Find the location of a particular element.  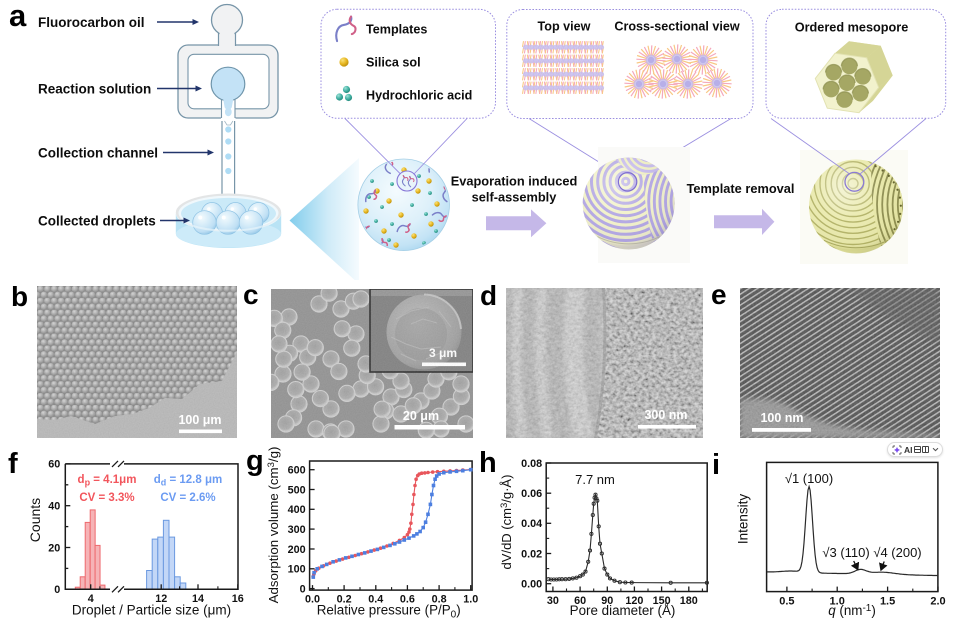

svg-text: 400 is located at coordinates (297, 510).